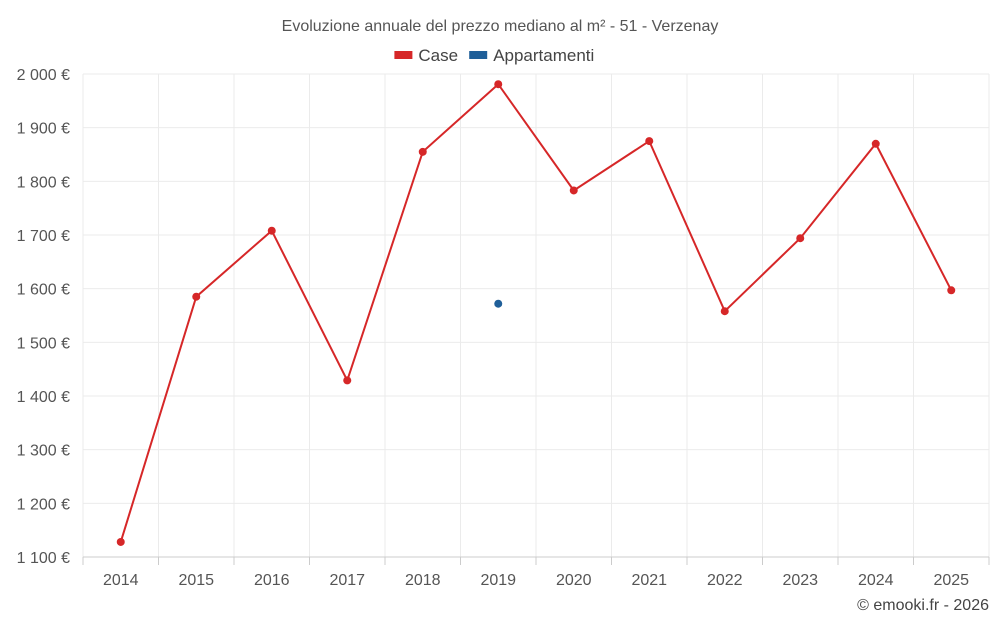 The width and height of the screenshot is (1000, 625). Describe the element at coordinates (43, 504) in the screenshot. I see `y-tick-label: 1 200 €` at that location.